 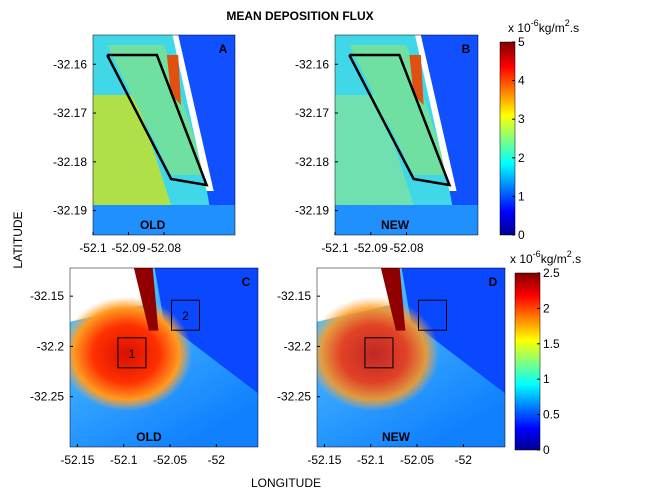 What do you see at coordinates (521, 81) in the screenshot?
I see `colorbar-tick-label: 4` at bounding box center [521, 81].